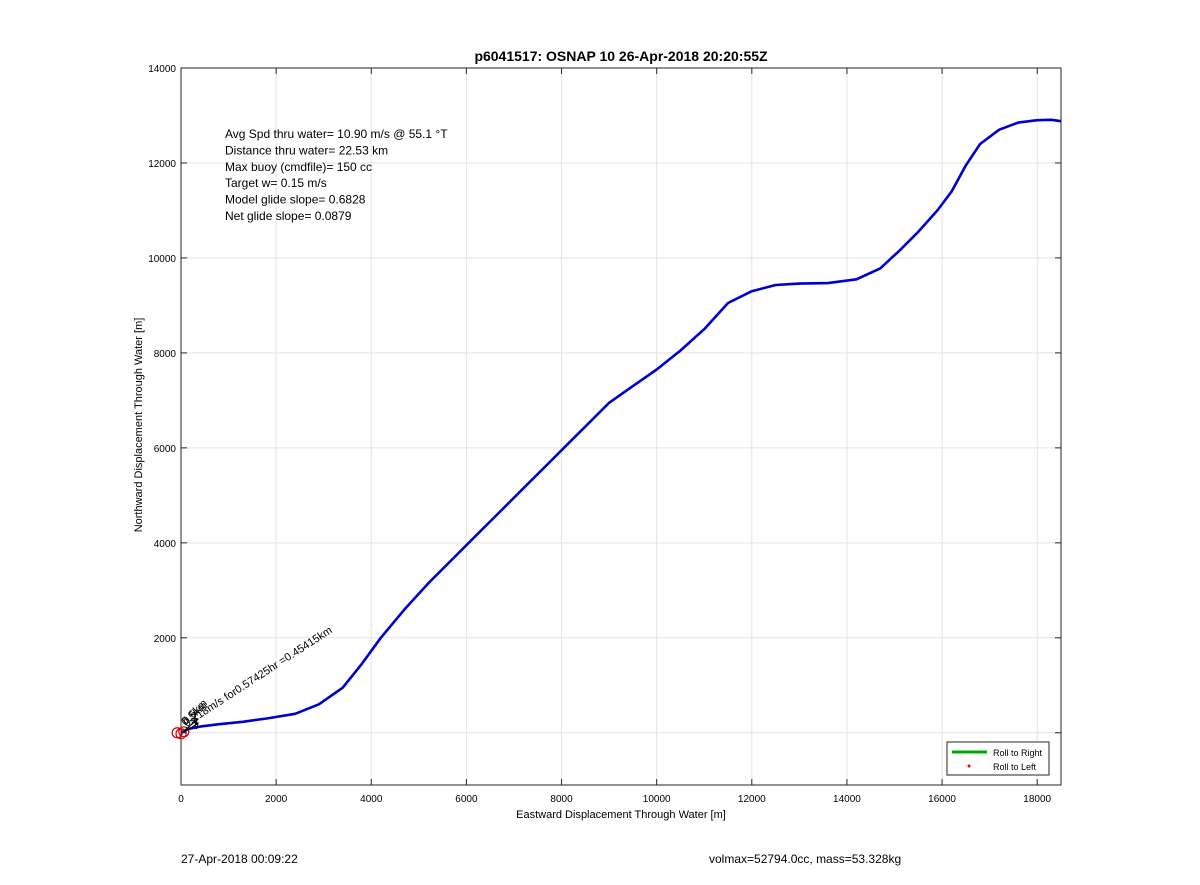 The height and width of the screenshot is (885, 1200). What do you see at coordinates (181, 799) in the screenshot?
I see `x-tick-label: 0` at bounding box center [181, 799].